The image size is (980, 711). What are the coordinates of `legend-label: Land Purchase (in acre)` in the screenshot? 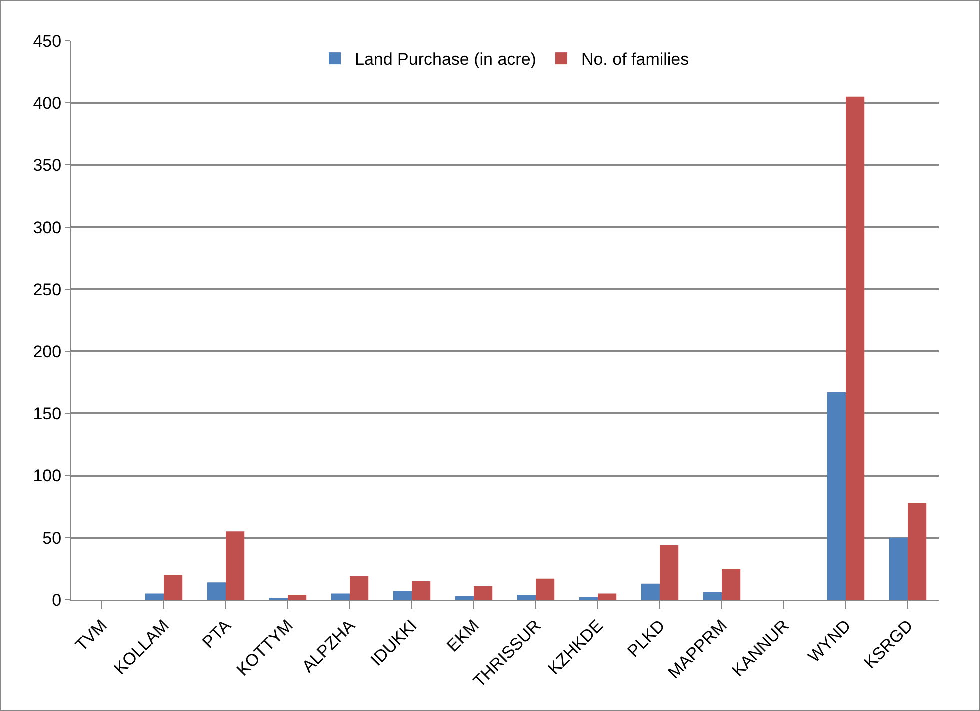 It's located at (445, 60).